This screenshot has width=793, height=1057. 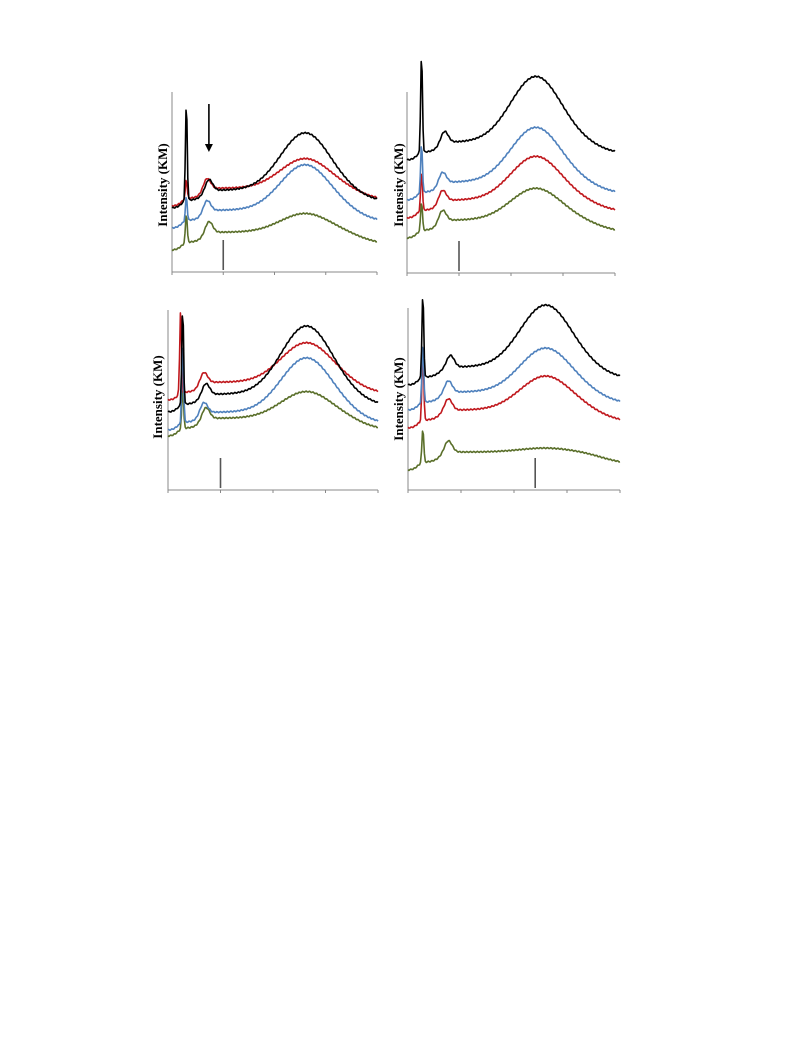 What do you see at coordinates (208, 148) in the screenshot?
I see `annotation-arrow-head` at bounding box center [208, 148].